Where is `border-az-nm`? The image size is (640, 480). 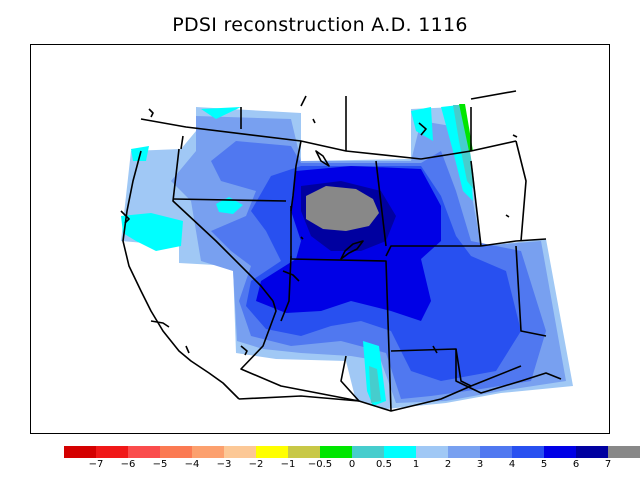
border-az-nm is located at coordinates (350, 378).